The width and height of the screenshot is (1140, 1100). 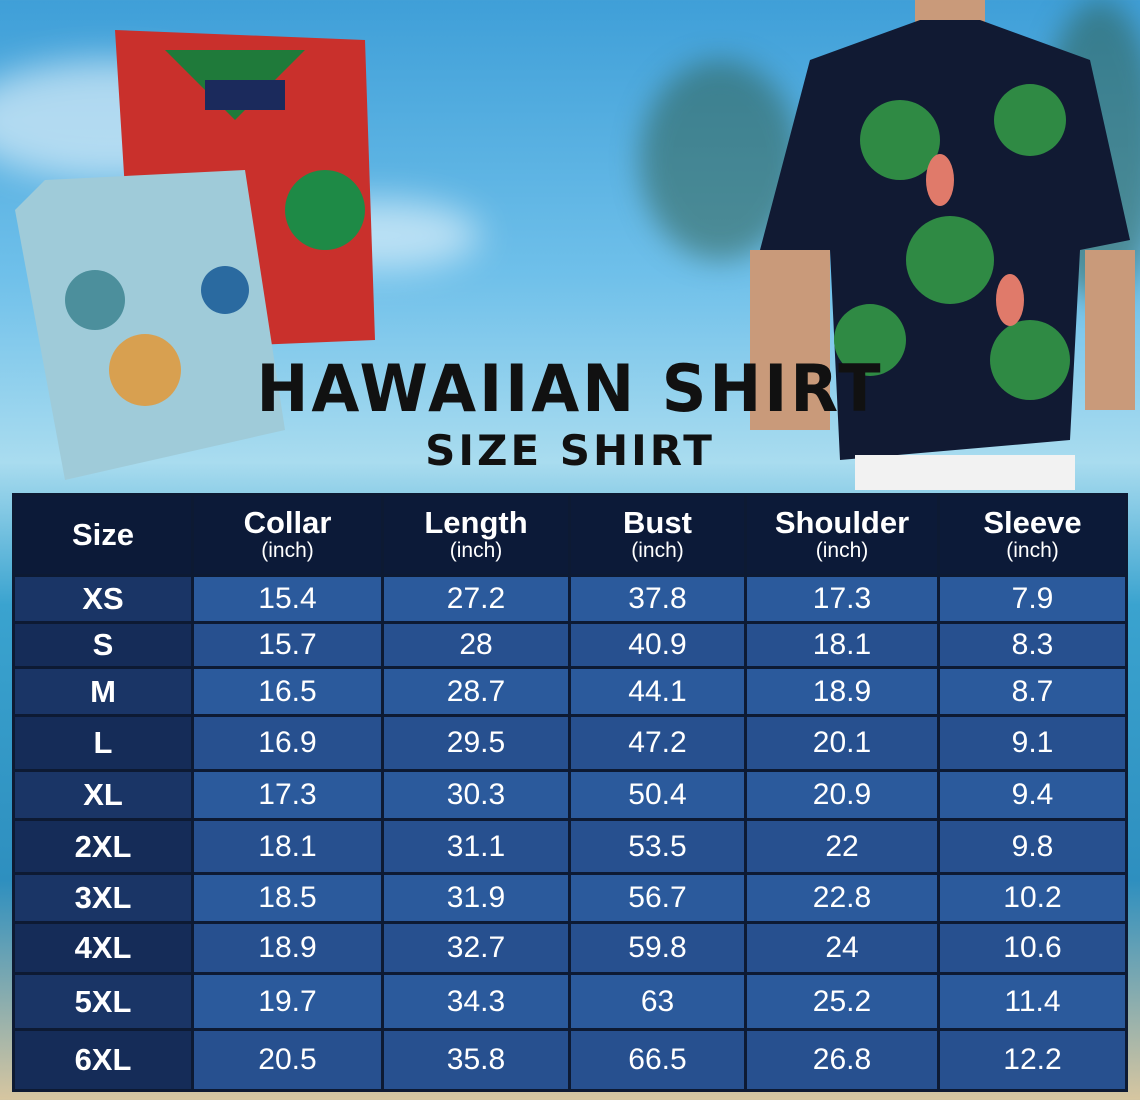 What do you see at coordinates (842, 1060) in the screenshot?
I see `measurement-cell: 26.8` at bounding box center [842, 1060].